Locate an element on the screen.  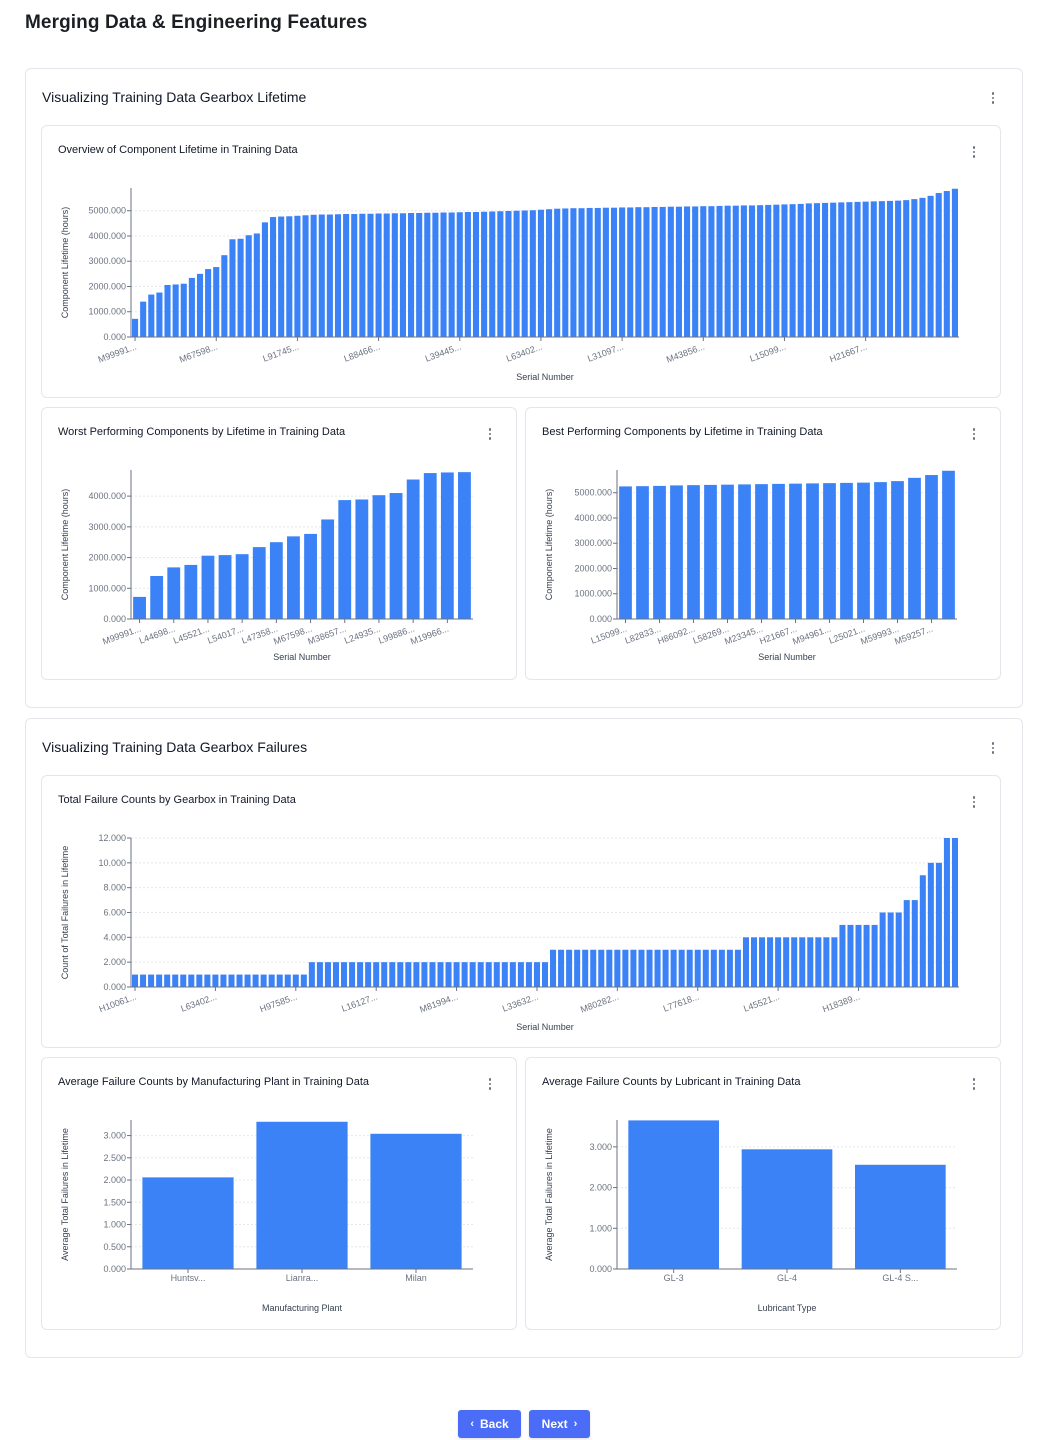
card-overview-menu-icon is located at coordinates (974, 152).